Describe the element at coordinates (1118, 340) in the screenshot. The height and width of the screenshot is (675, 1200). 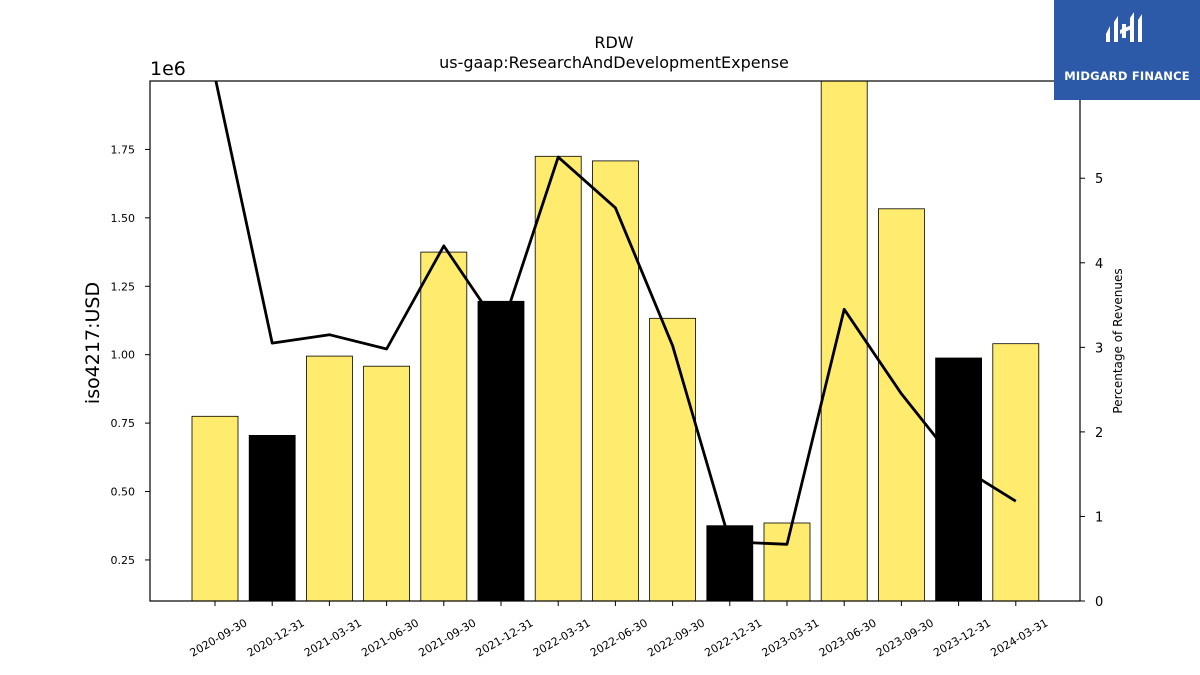
I see `y2-axis-label: Percentage of Revenues` at that location.